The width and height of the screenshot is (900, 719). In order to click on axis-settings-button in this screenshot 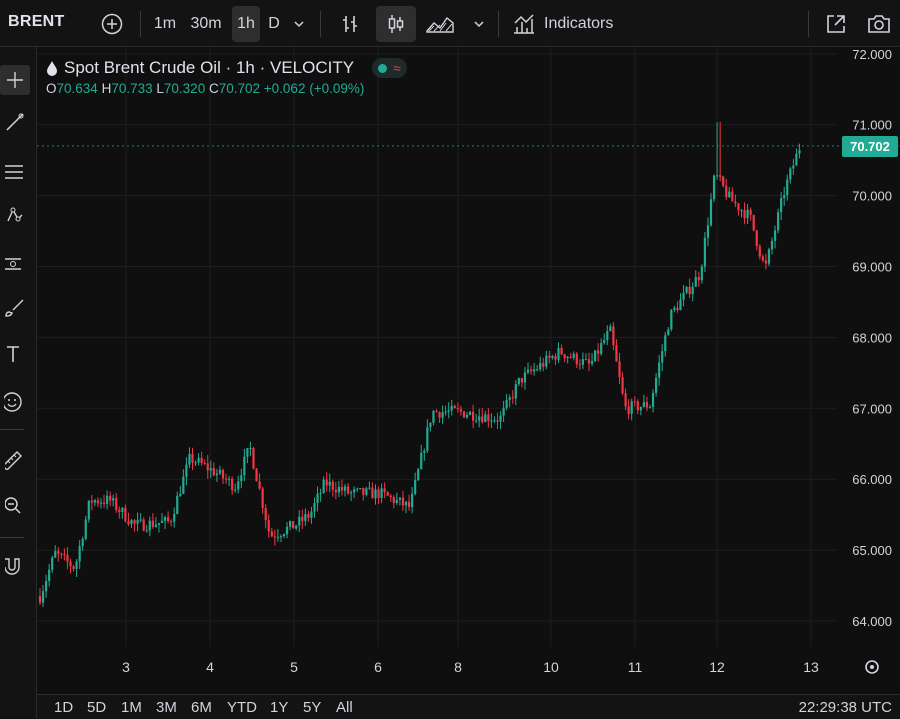, I will do `click(872, 667)`.